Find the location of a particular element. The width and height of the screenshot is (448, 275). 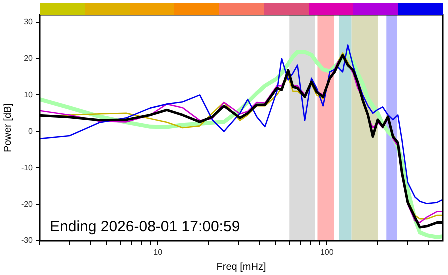

y-tick-label: 0 is located at coordinates (31, 131).